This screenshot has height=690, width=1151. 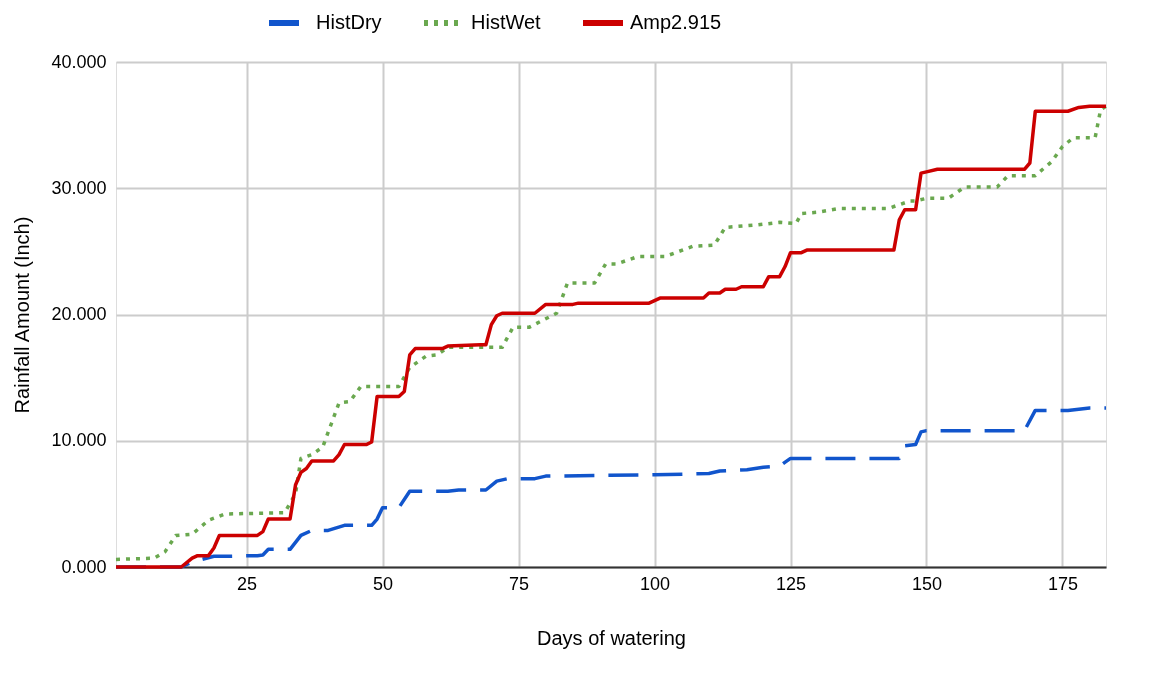 I want to click on y-tick-label: 0.000, so click(x=84, y=566).